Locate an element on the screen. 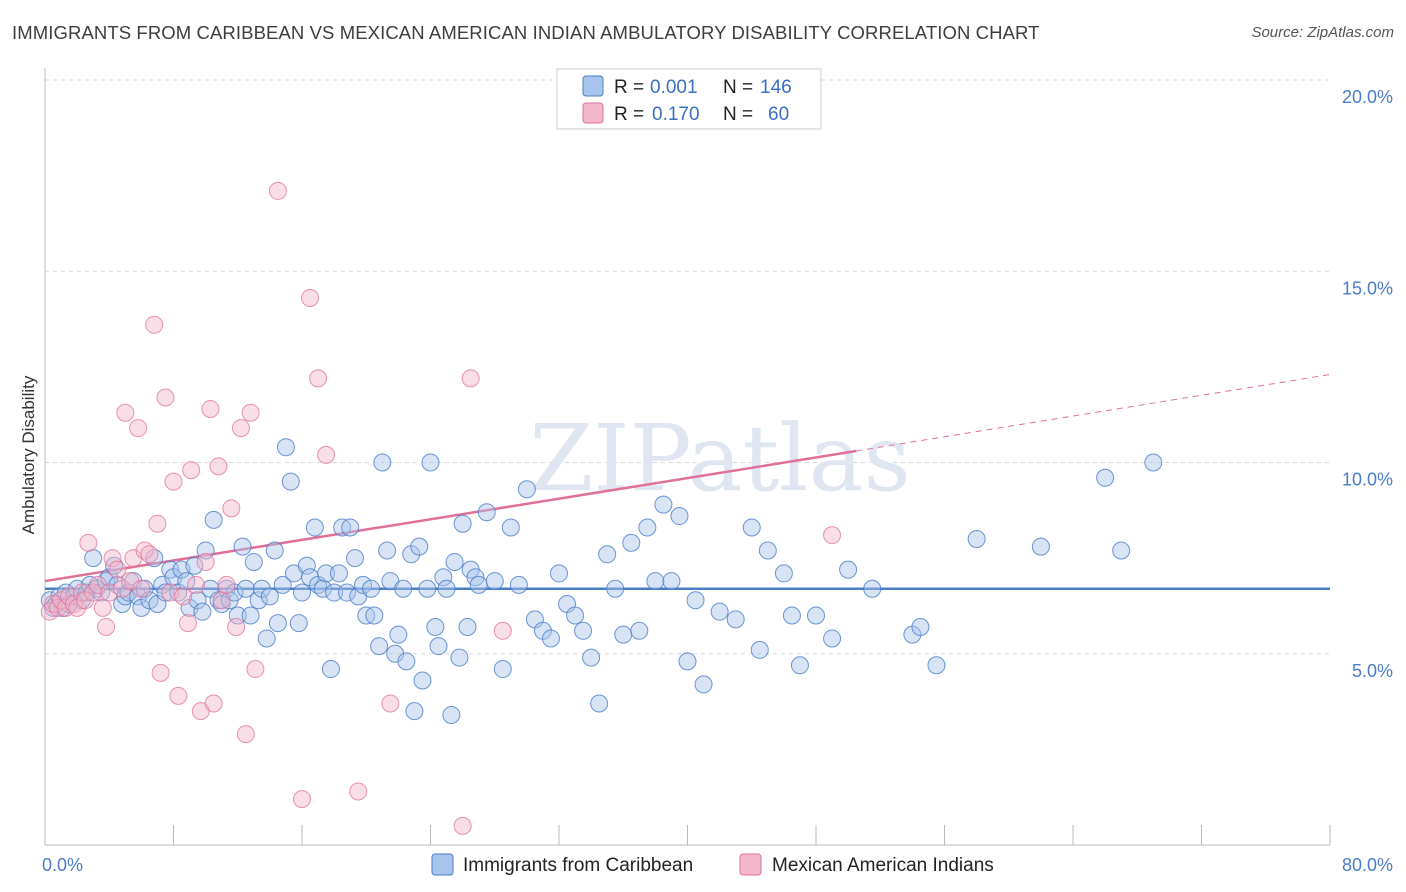 The image size is (1406, 892). bottom-legend-label-caribbean: Immigrants from Caribbean is located at coordinates (578, 865).